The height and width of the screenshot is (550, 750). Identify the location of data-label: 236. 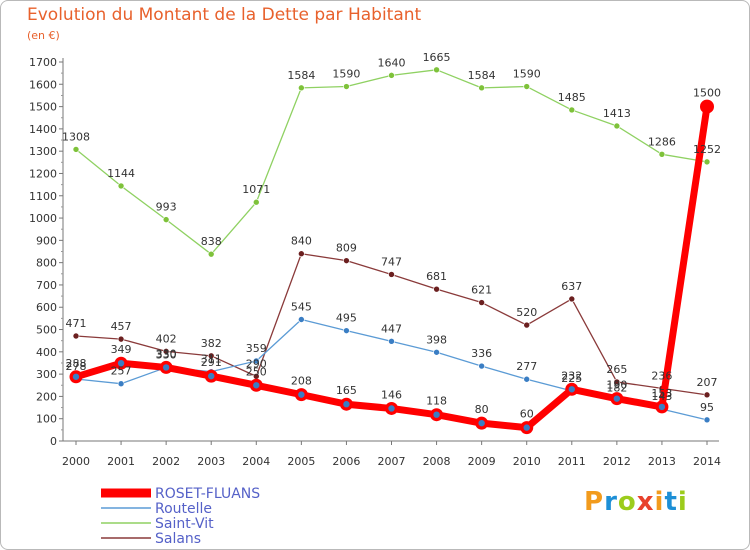
(661, 375).